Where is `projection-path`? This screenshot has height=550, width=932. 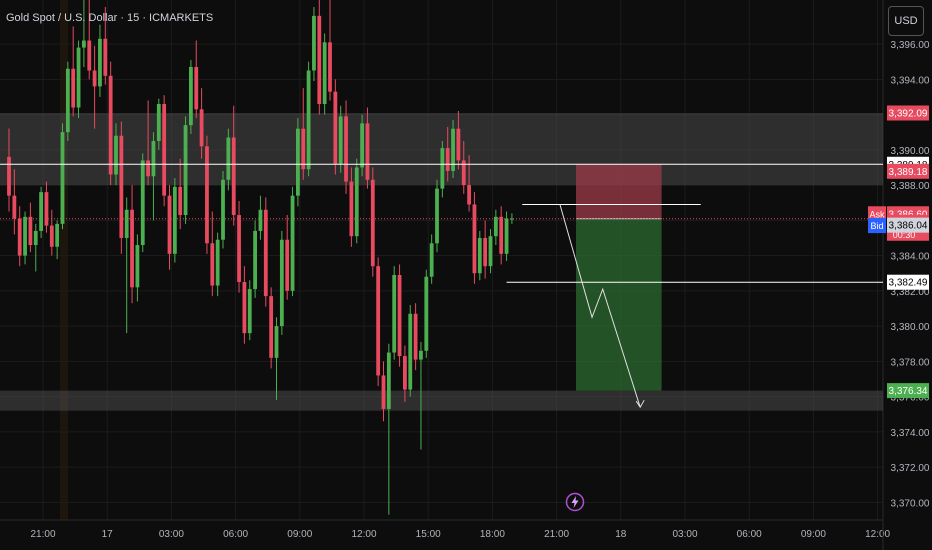 projection-path is located at coordinates (600, 306).